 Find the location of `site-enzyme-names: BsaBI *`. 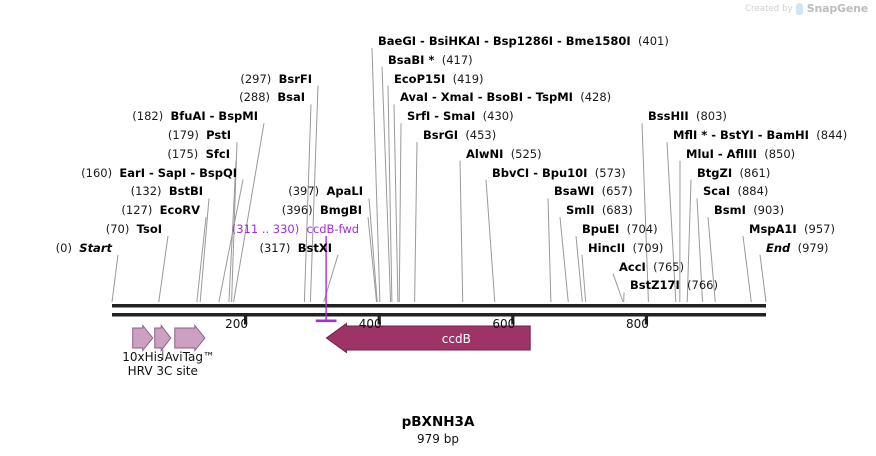

site-enzyme-names: BsaBI * is located at coordinates (411, 59).